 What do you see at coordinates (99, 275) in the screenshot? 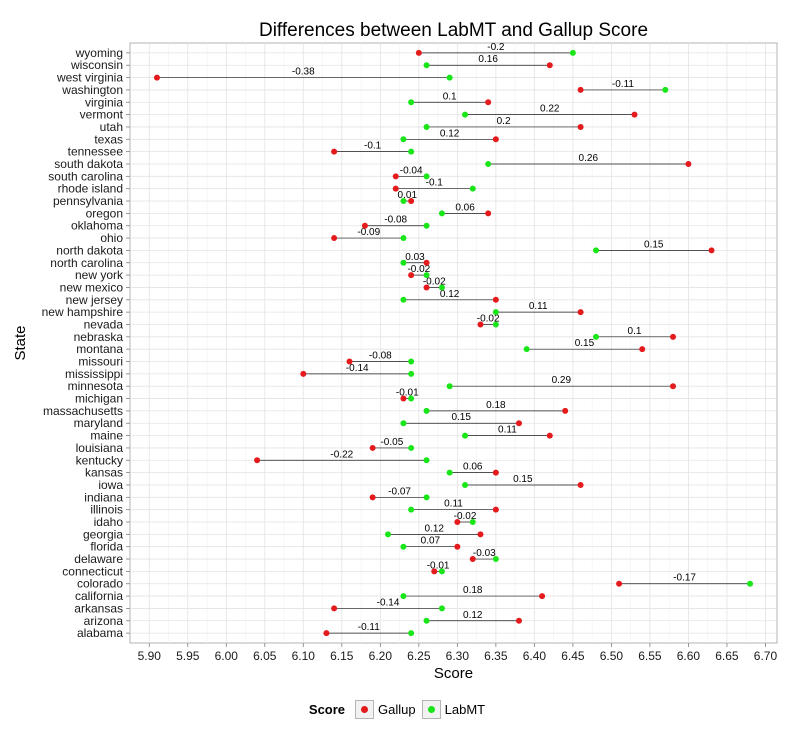
I see `y-tick-label: new york` at bounding box center [99, 275].